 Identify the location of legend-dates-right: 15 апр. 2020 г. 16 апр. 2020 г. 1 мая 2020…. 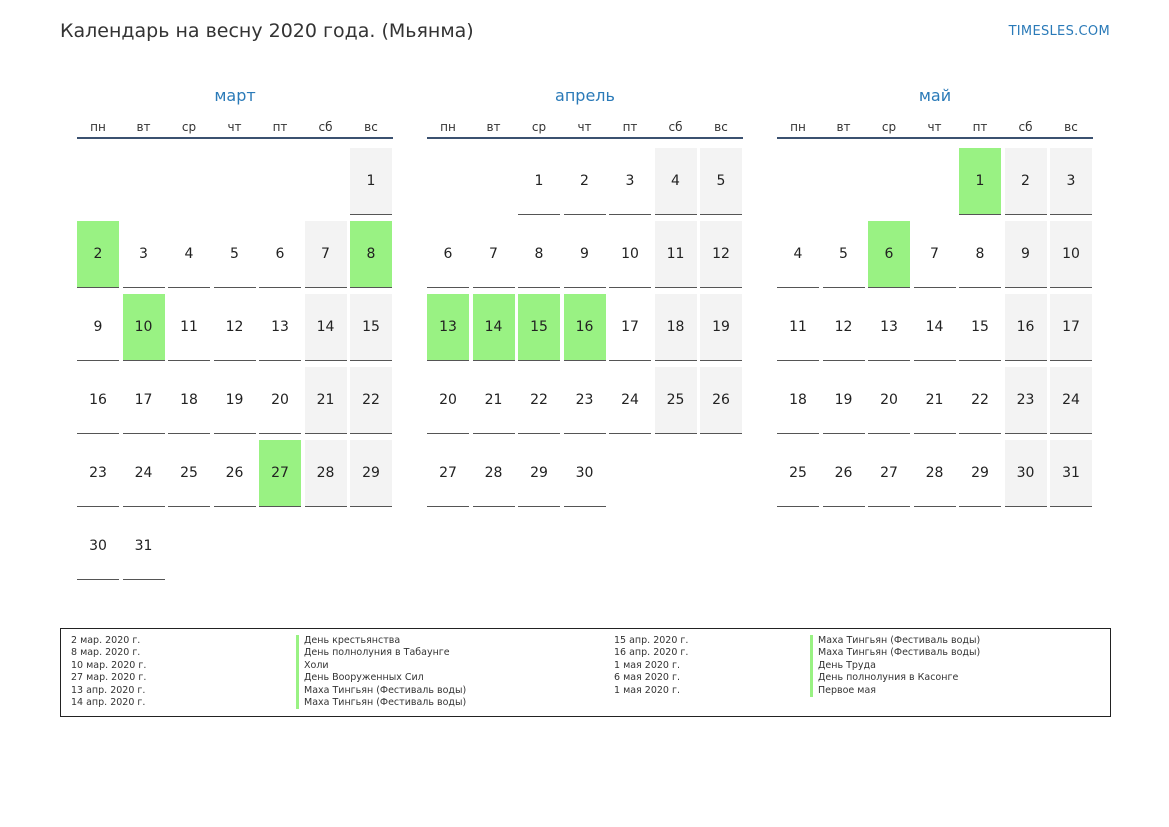
(651, 666).